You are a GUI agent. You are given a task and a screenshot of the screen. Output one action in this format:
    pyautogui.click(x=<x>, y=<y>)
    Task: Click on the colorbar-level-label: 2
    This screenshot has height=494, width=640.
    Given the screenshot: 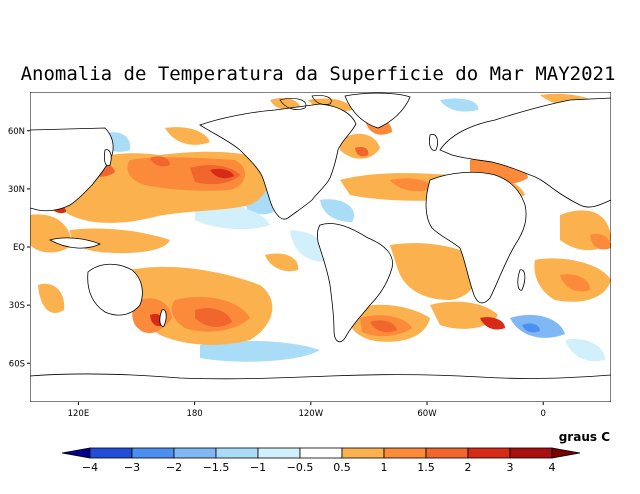 What is the action you would take?
    pyautogui.click(x=468, y=467)
    